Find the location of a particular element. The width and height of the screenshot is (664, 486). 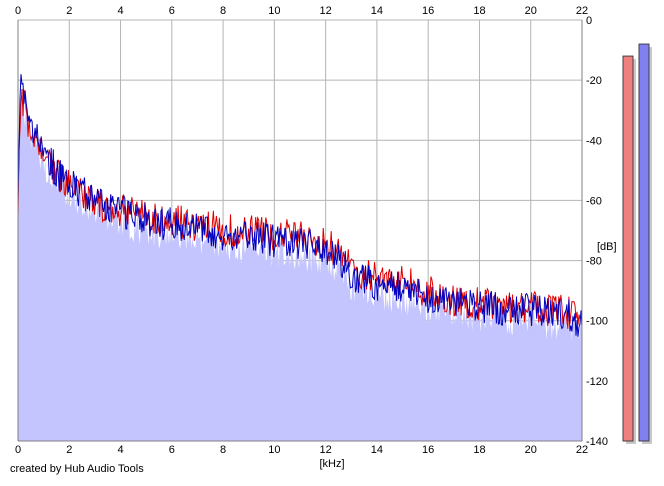

x-tick-label-bottom: 8 is located at coordinates (223, 450).